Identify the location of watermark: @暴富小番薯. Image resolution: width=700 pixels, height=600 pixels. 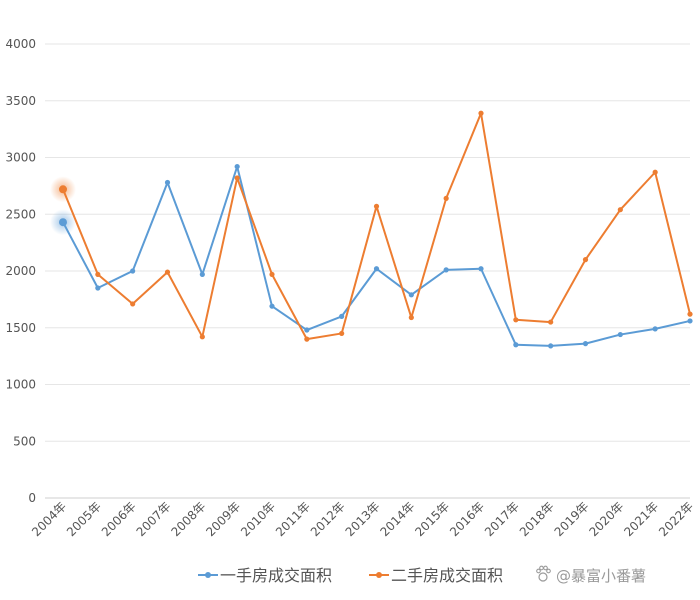
(591, 575).